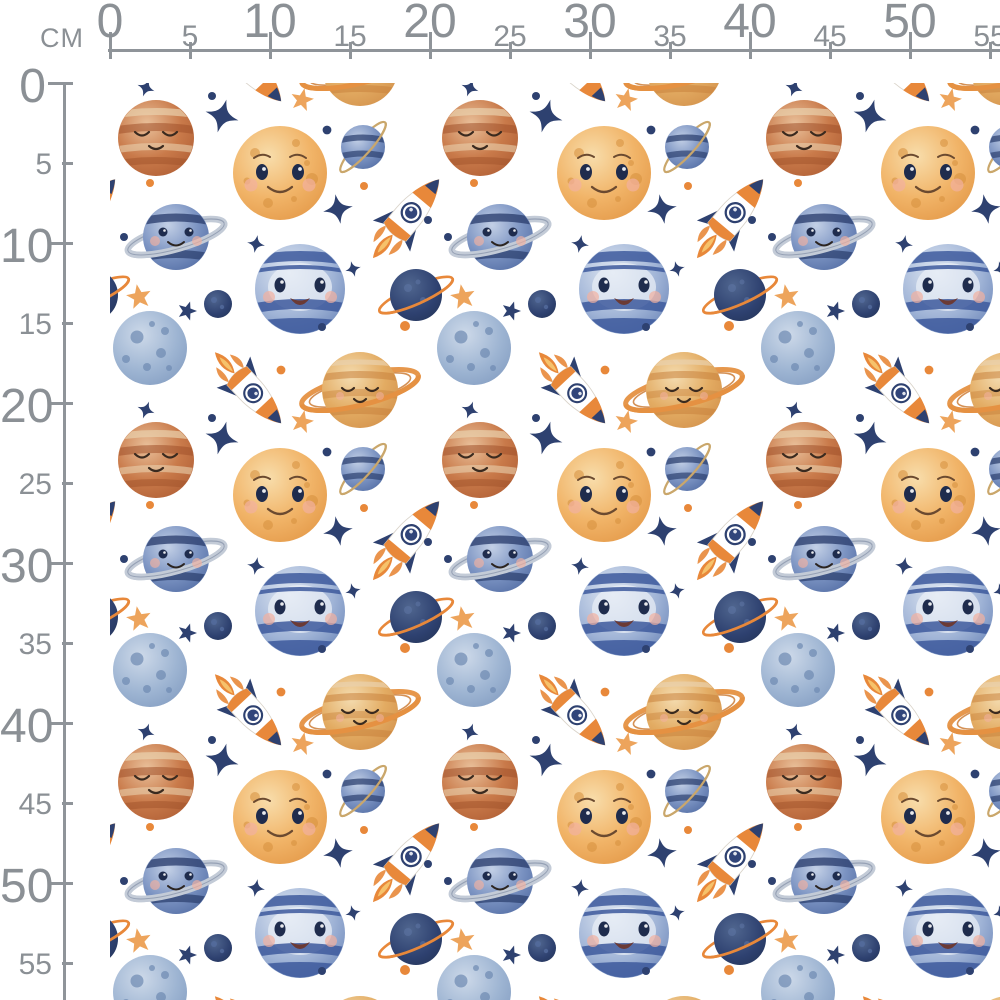 Image resolution: width=1000 pixels, height=1000 pixels. Describe the element at coordinates (670, 36) in the screenshot. I see `top-ruler-label: 35` at that location.